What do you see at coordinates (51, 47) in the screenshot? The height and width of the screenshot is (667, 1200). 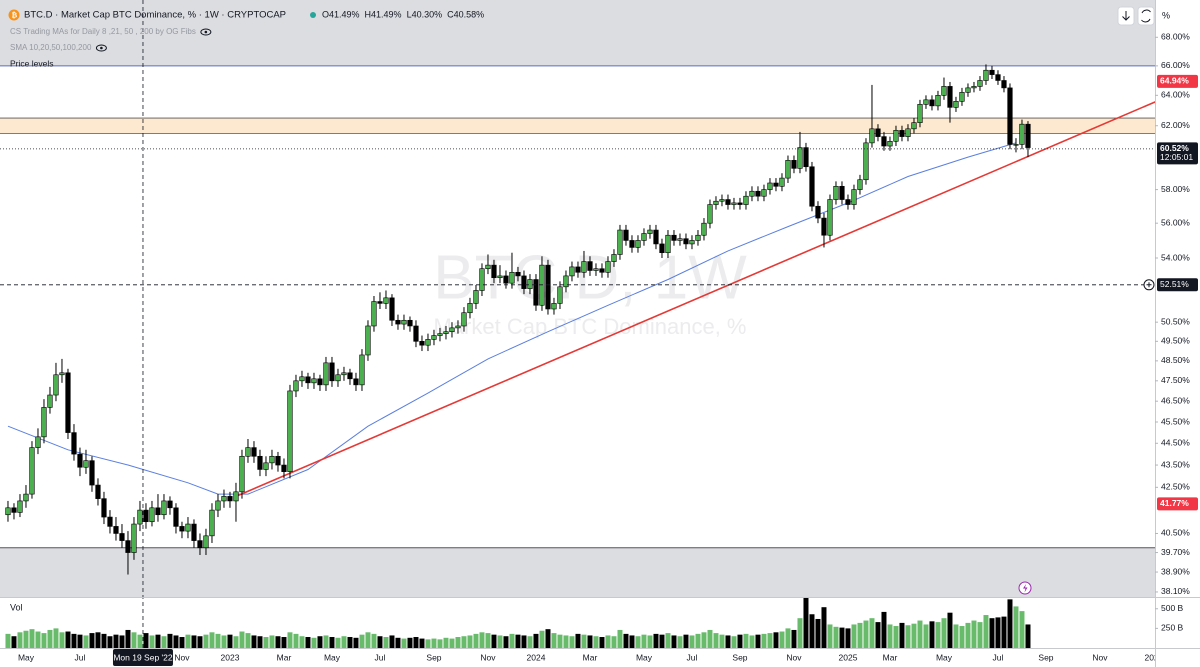 I see `indicator-title: SMA 10,20,50,100,200` at bounding box center [51, 47].